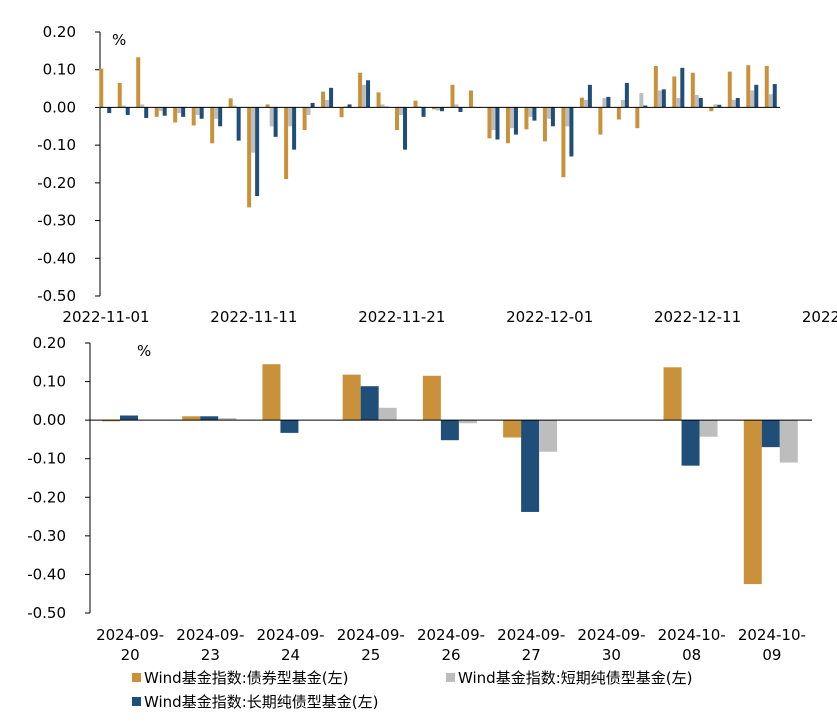 The width and height of the screenshot is (837, 722). What do you see at coordinates (401, 317) in the screenshot?
I see `x-tick-label: 2022-11-21` at bounding box center [401, 317].